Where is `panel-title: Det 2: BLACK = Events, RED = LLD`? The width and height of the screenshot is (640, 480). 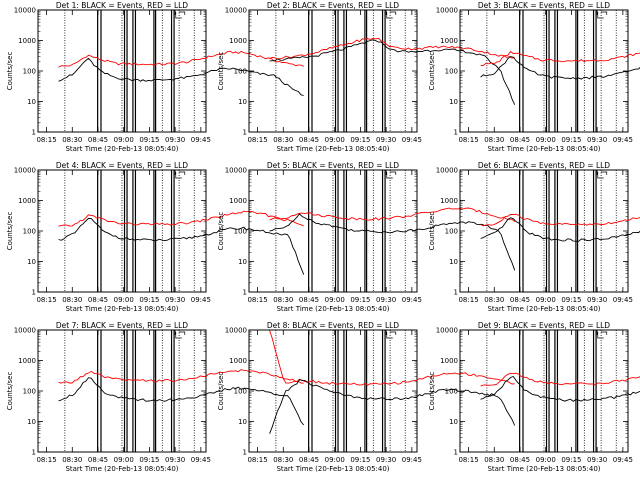 panel-title: Det 2: BLACK = Events, RED = LLD is located at coordinates (333, 5).